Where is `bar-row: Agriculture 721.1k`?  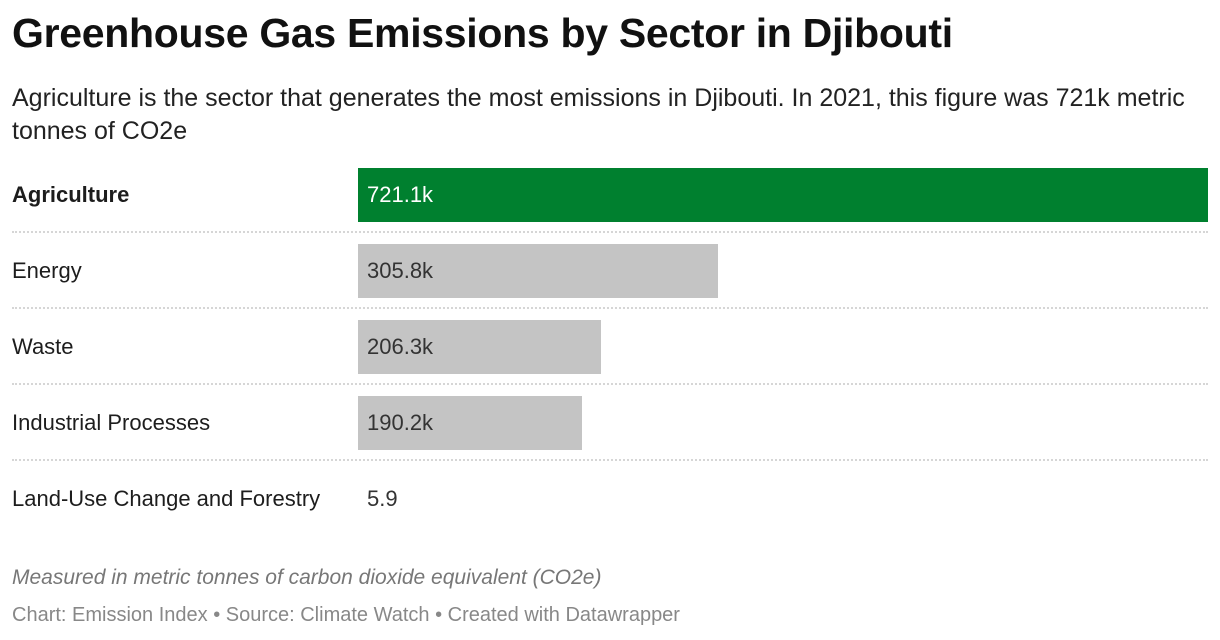 bar-row: Agriculture 721.1k is located at coordinates (610, 200).